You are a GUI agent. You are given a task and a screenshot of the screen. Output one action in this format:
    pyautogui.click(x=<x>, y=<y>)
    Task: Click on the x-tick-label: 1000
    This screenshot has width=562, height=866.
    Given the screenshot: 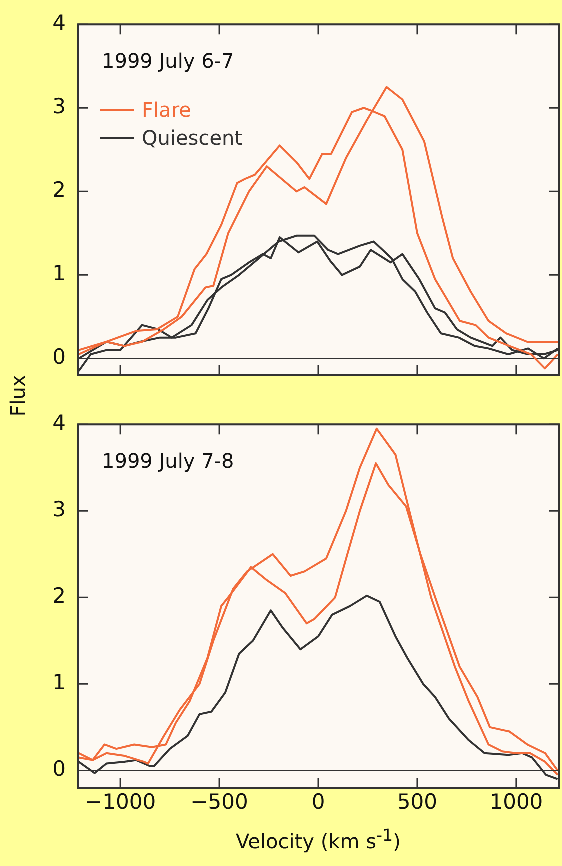 What is the action you would take?
    pyautogui.click(x=517, y=802)
    